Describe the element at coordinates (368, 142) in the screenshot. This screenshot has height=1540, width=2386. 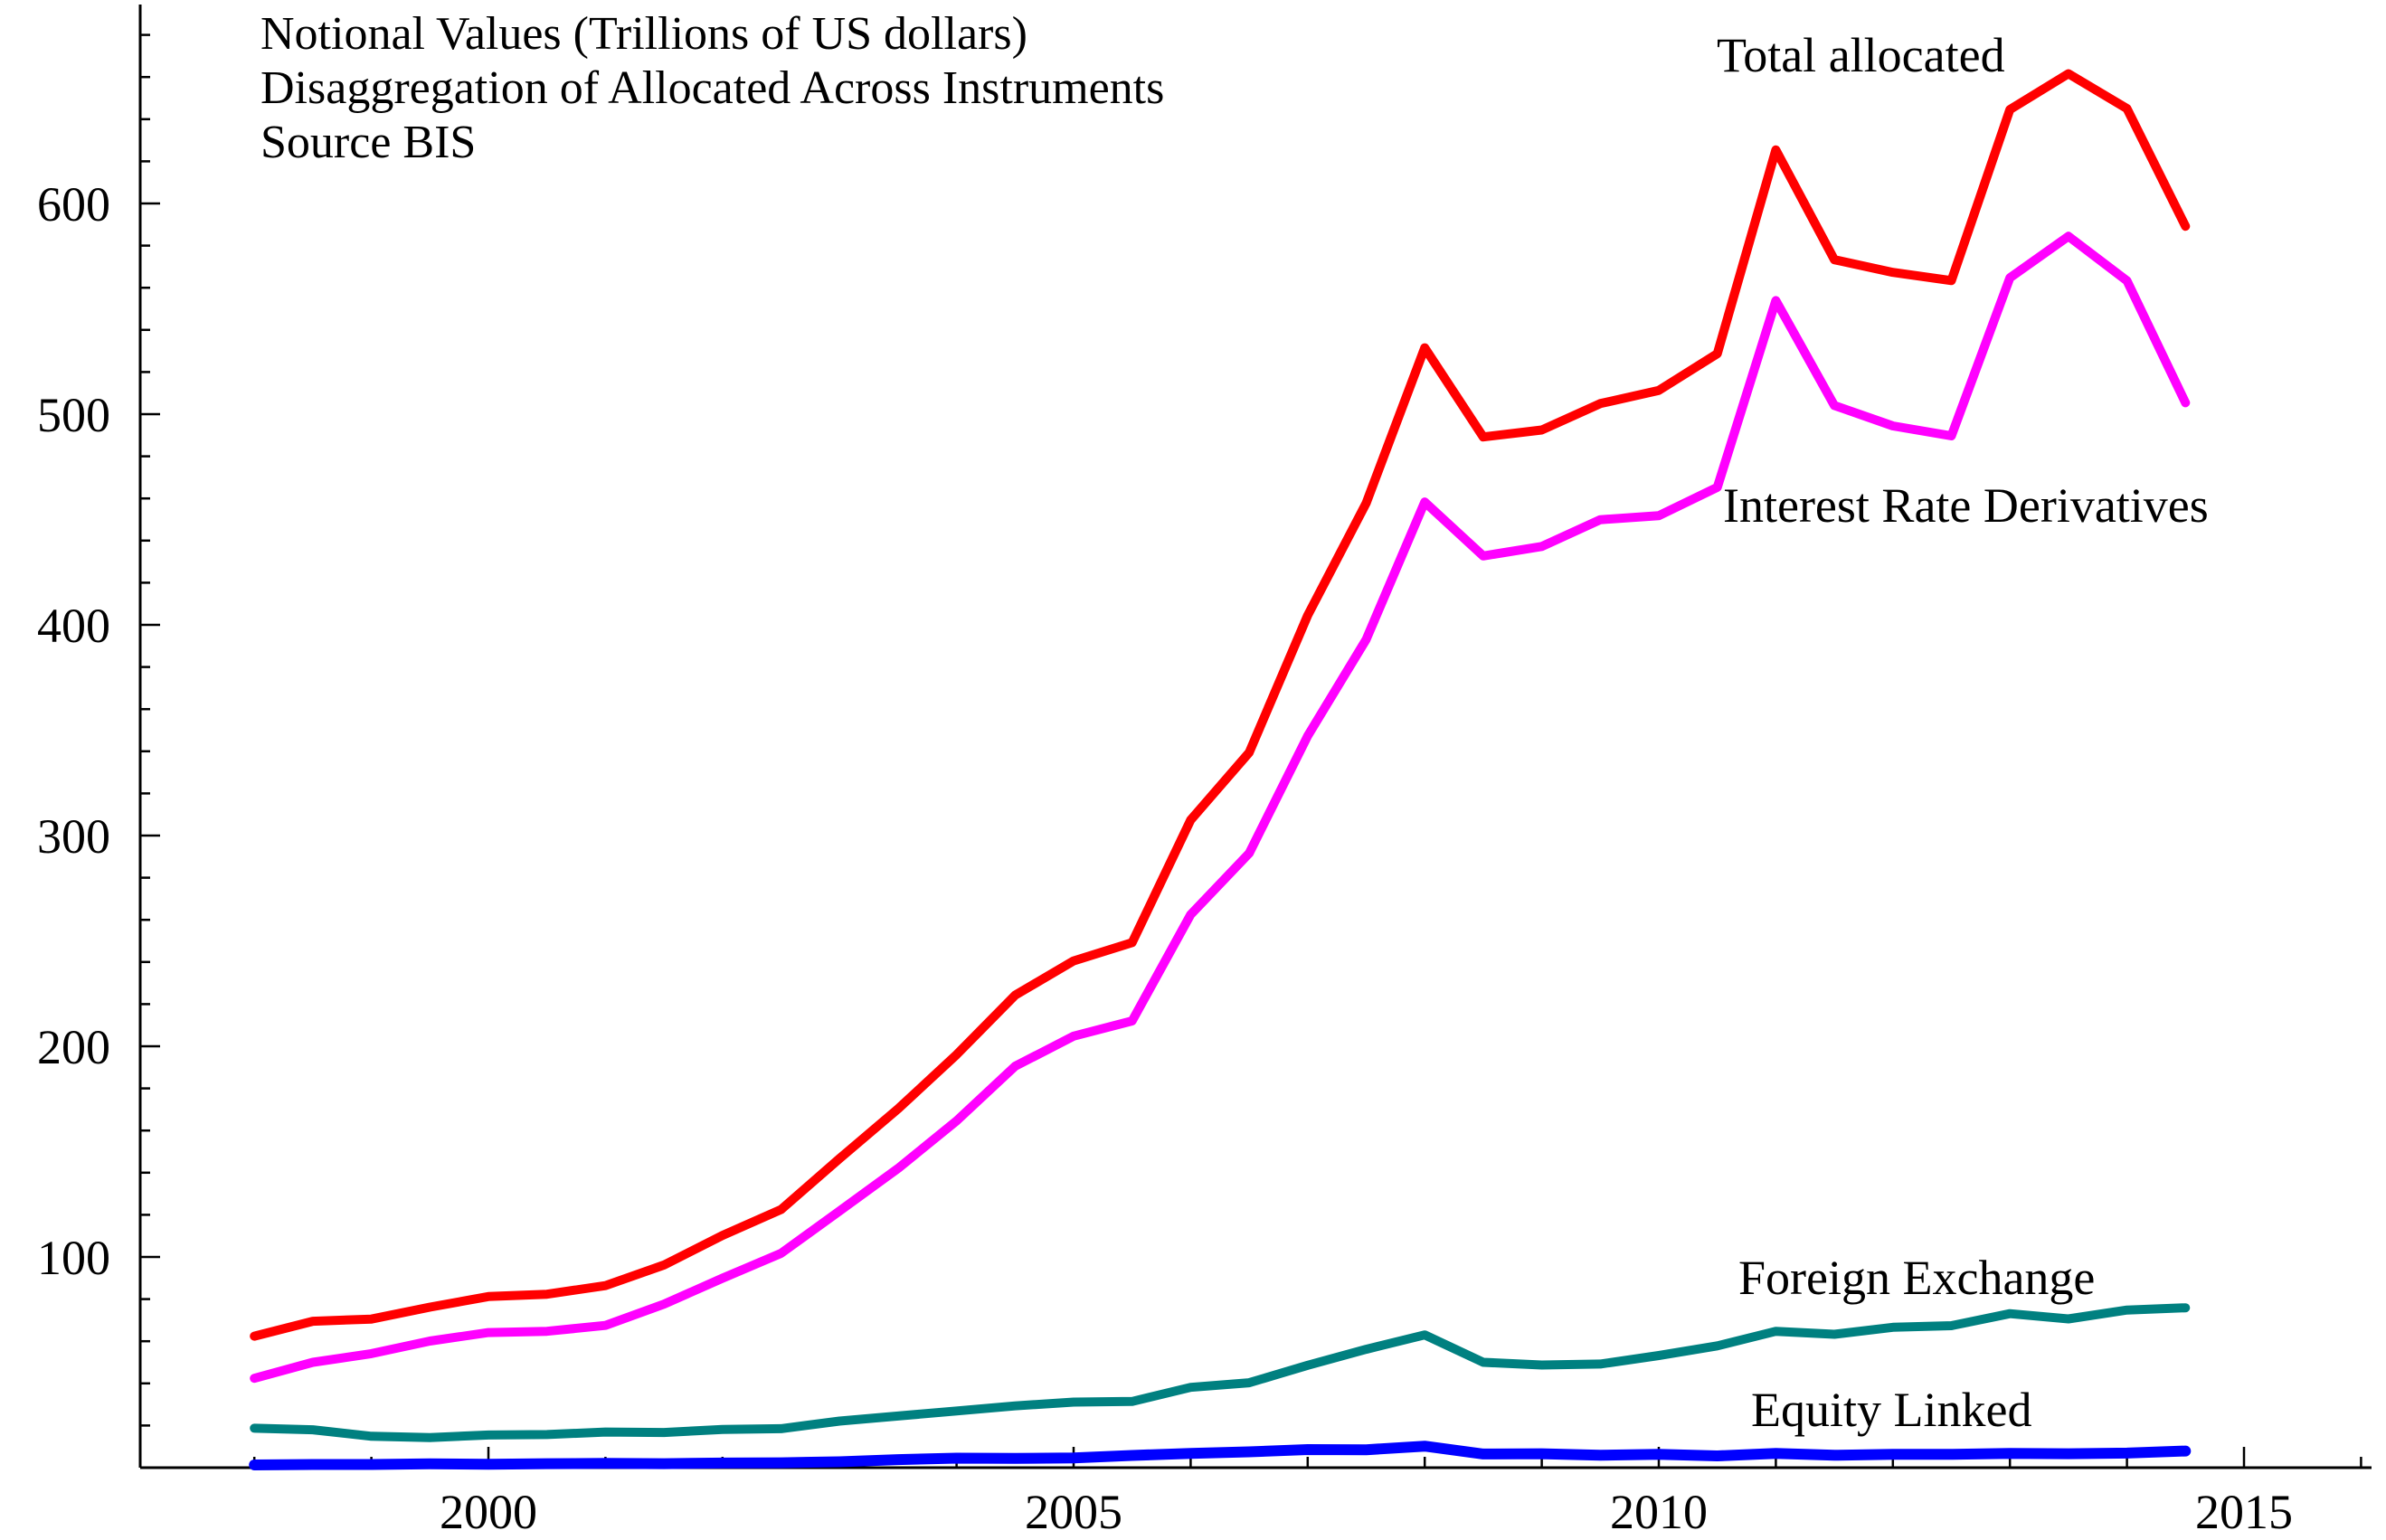
I see `chart-title-line3: Source BIS` at that location.